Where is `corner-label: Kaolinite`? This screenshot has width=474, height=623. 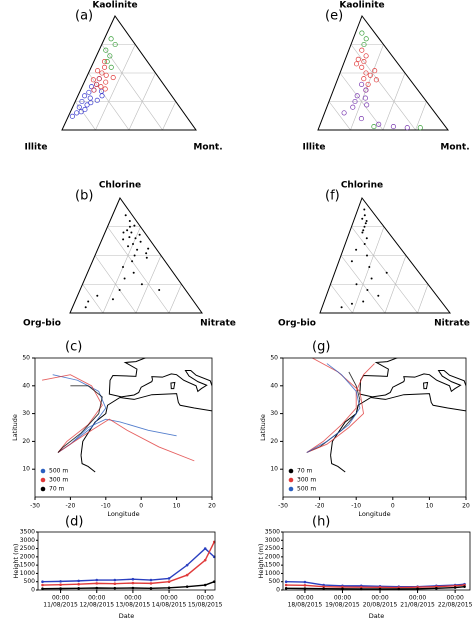 corner-label: Kaolinite is located at coordinates (361, 6).